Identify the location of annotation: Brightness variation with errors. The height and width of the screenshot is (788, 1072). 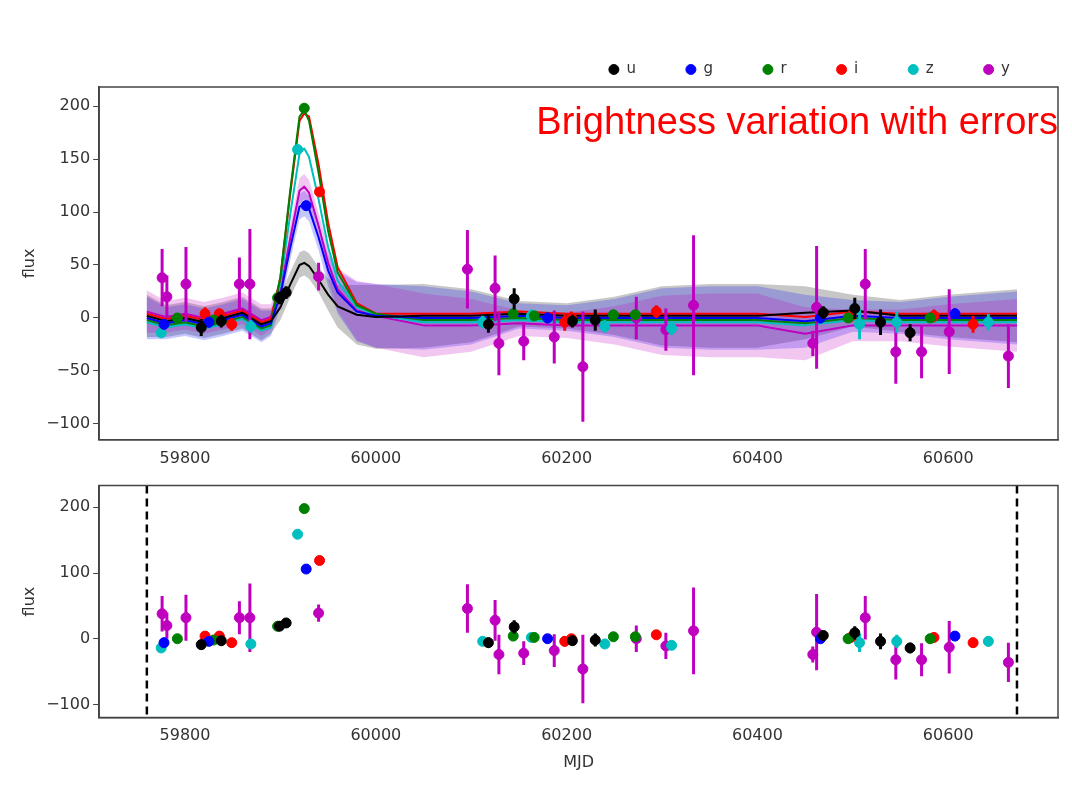
(797, 121).